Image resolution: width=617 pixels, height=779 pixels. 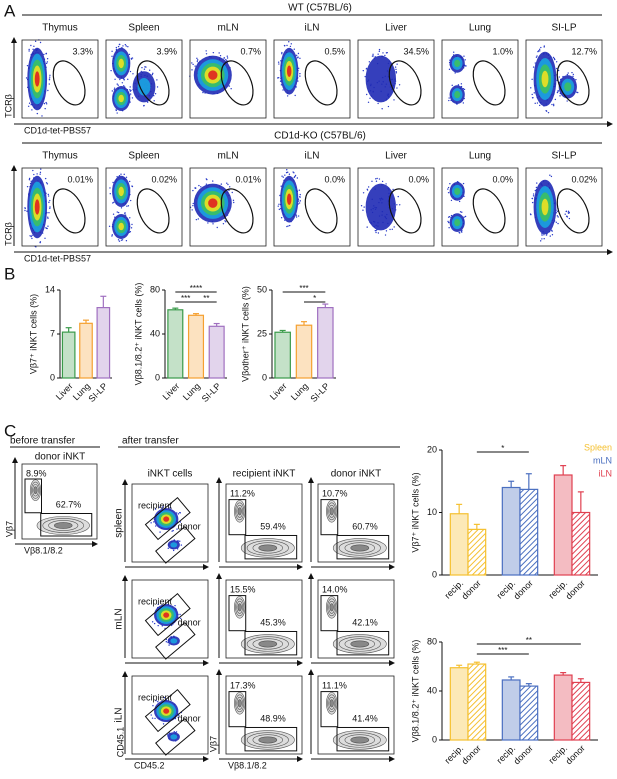 I want to click on tissue-label: Lung, so click(x=480, y=28).